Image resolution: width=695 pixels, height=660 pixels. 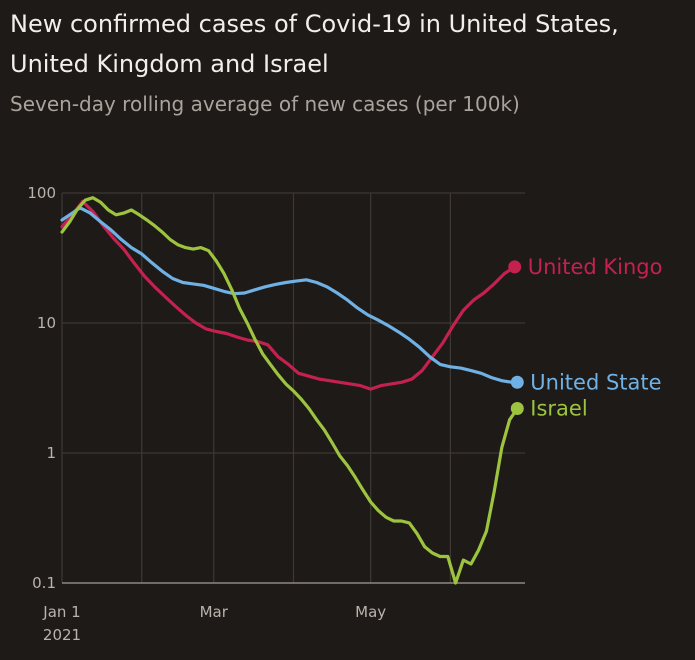 I want to click on series-end-marker-israel, so click(x=517, y=408).